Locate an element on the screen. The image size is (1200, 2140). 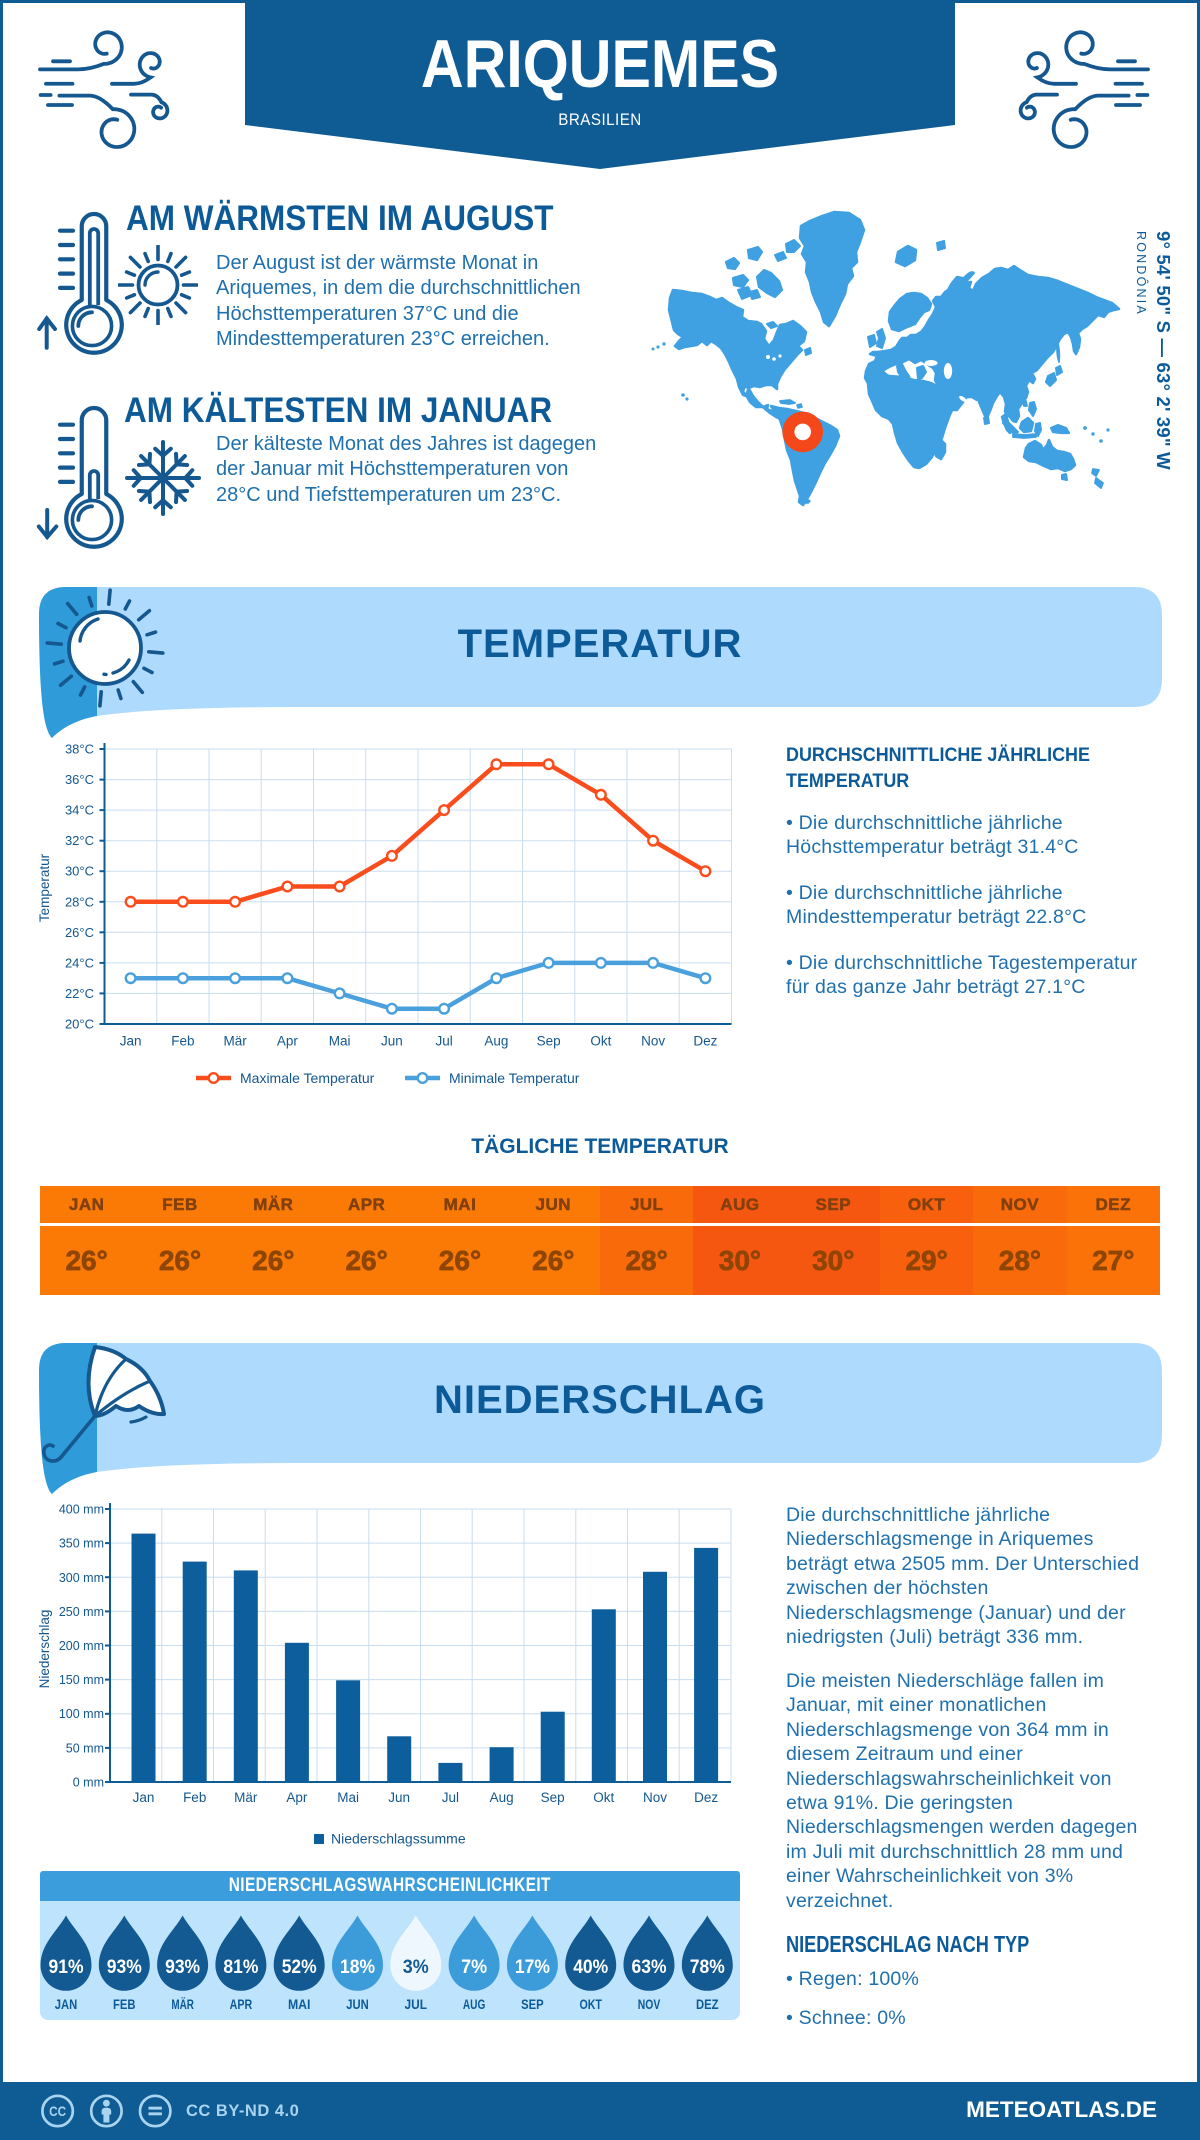
svg-text: JUL is located at coordinates (416, 2004).